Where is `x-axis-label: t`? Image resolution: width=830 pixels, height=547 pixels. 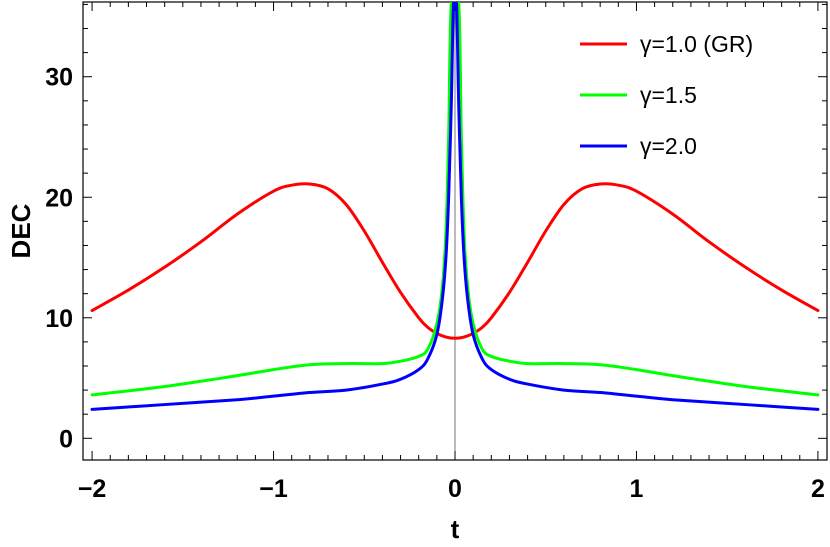
x-axis-label: t is located at coordinates (455, 529).